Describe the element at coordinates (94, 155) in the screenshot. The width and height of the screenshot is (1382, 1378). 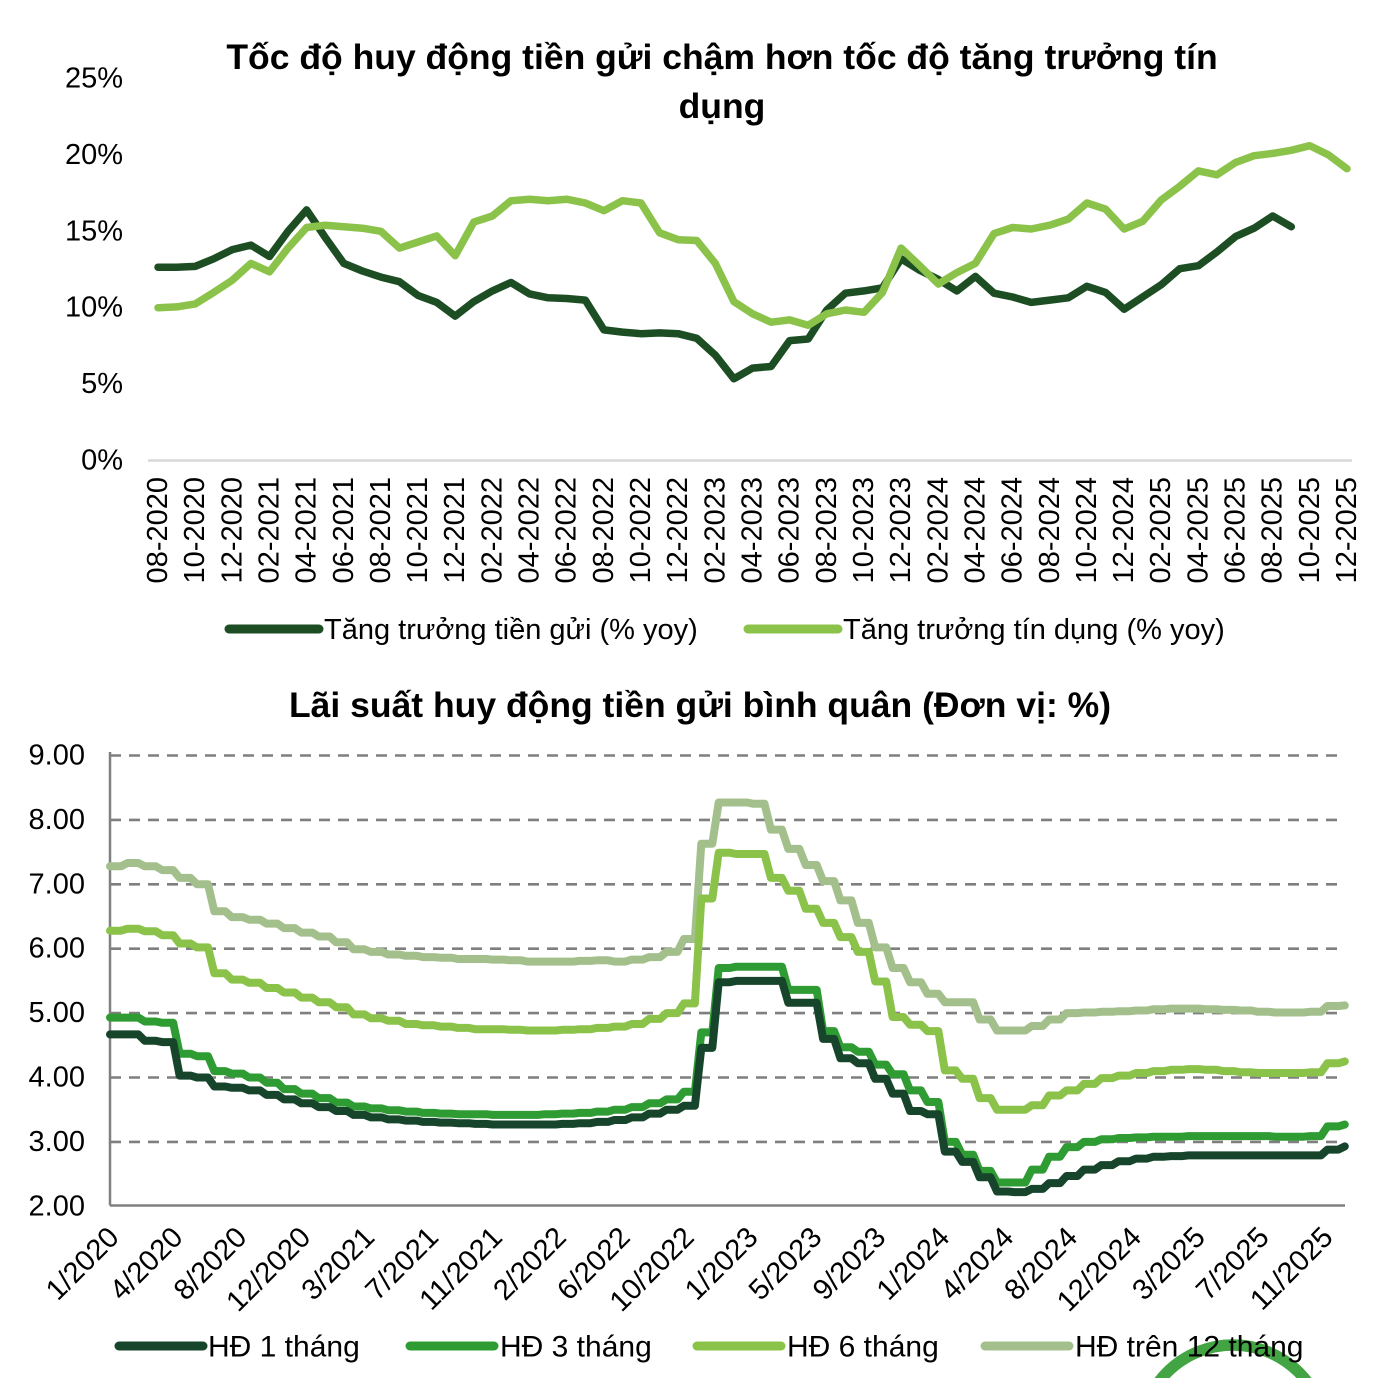
I see `svg-text: 20%` at that location.